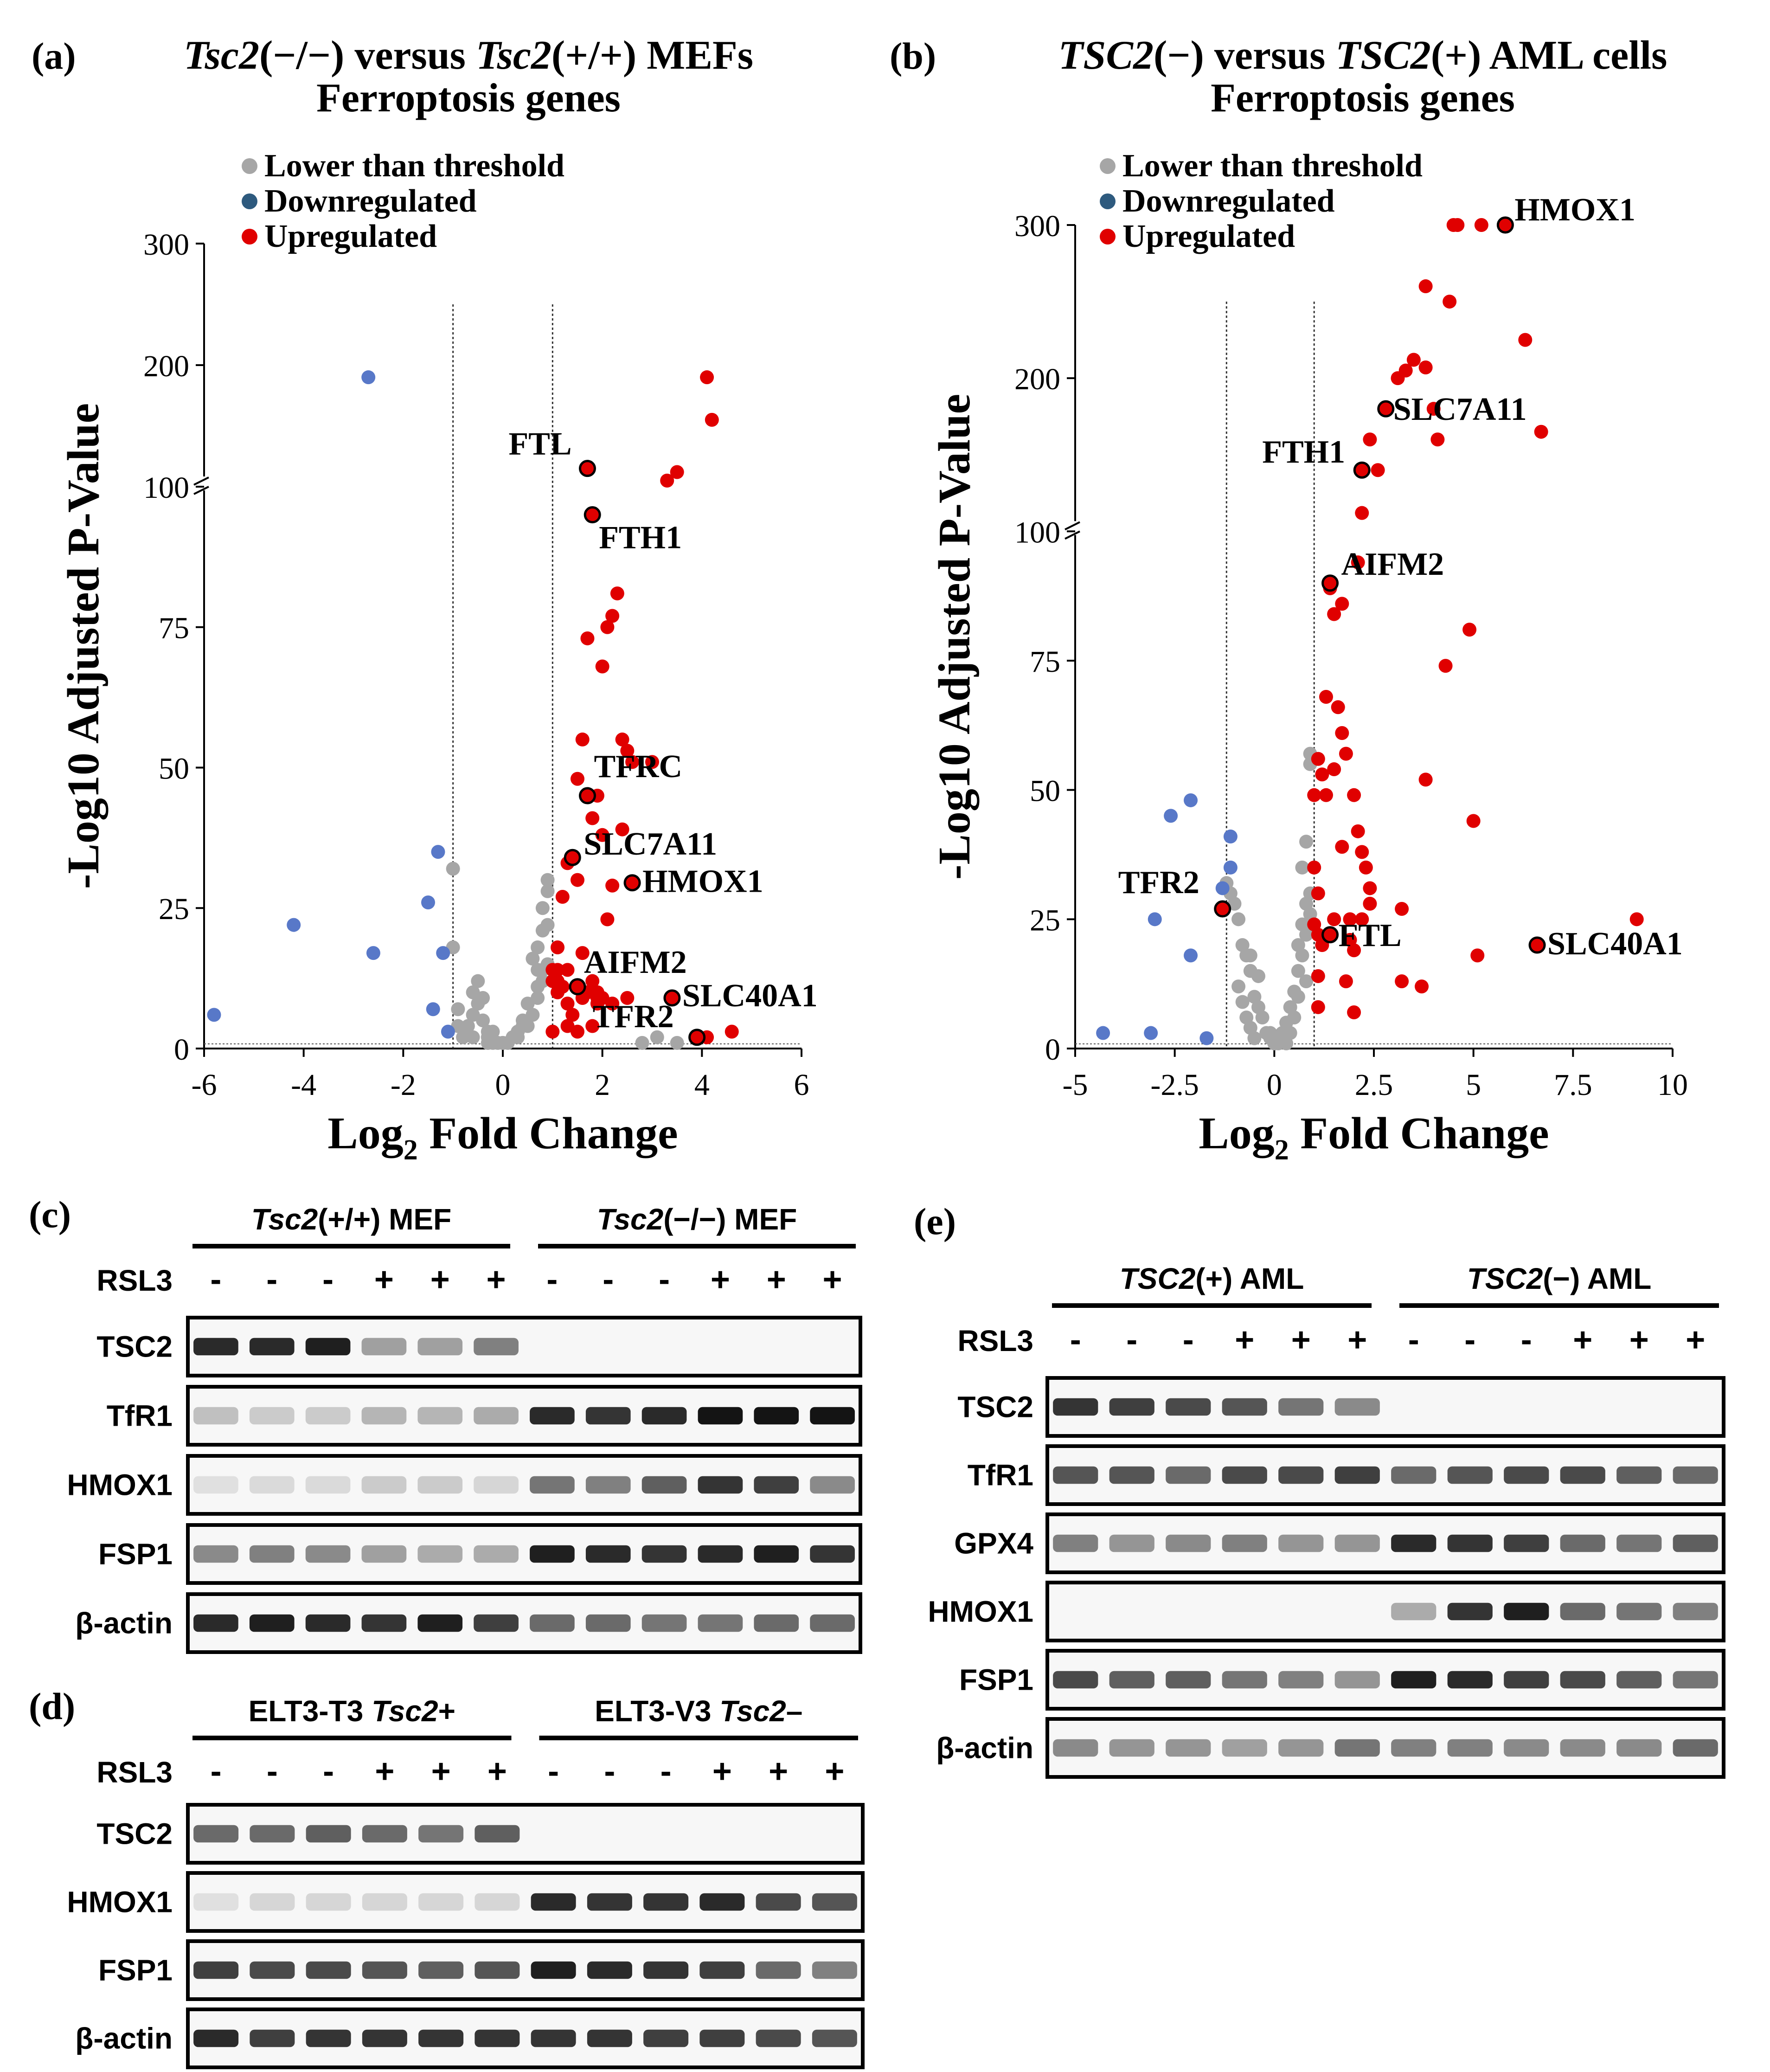  I want to click on gene-label: FTL, so click(1371, 935).